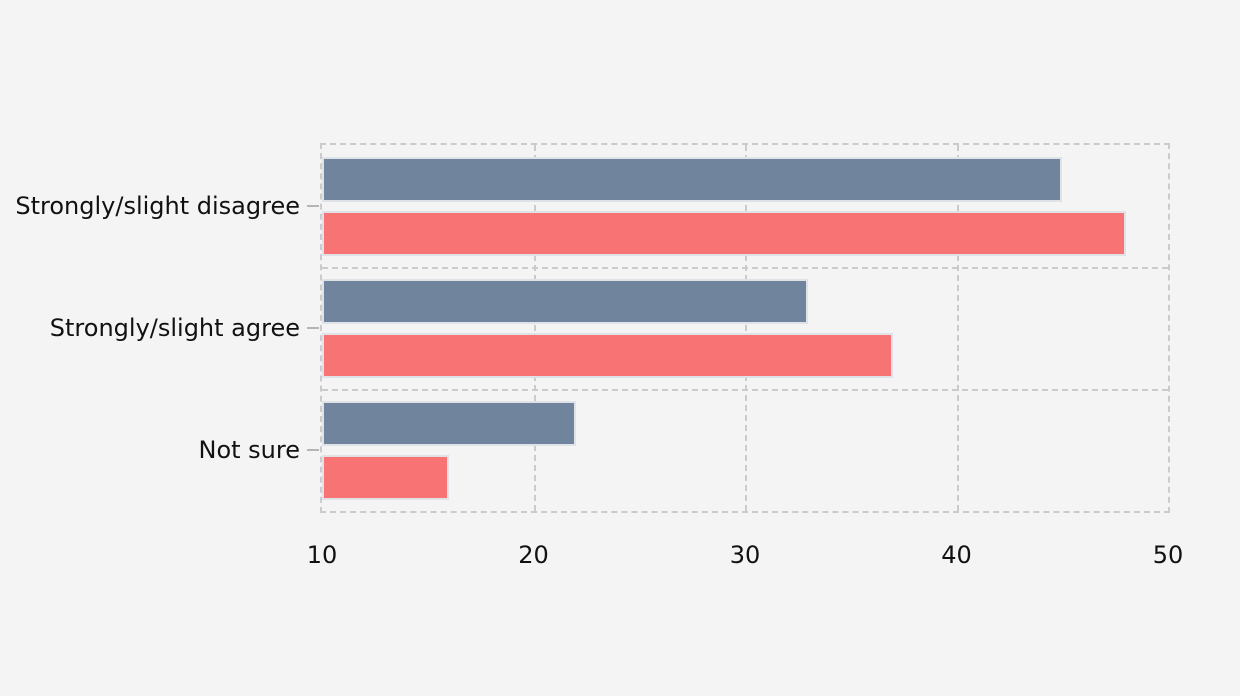  What do you see at coordinates (533, 555) in the screenshot?
I see `x-axis-tick-label: 20` at bounding box center [533, 555].